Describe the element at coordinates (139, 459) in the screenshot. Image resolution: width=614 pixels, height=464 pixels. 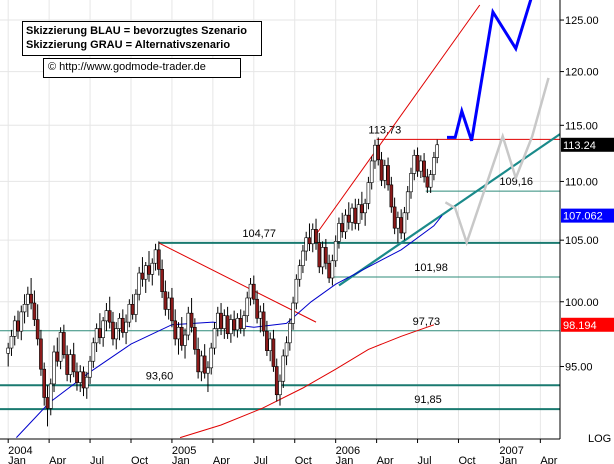
I see `x-month-label: Oct` at that location.